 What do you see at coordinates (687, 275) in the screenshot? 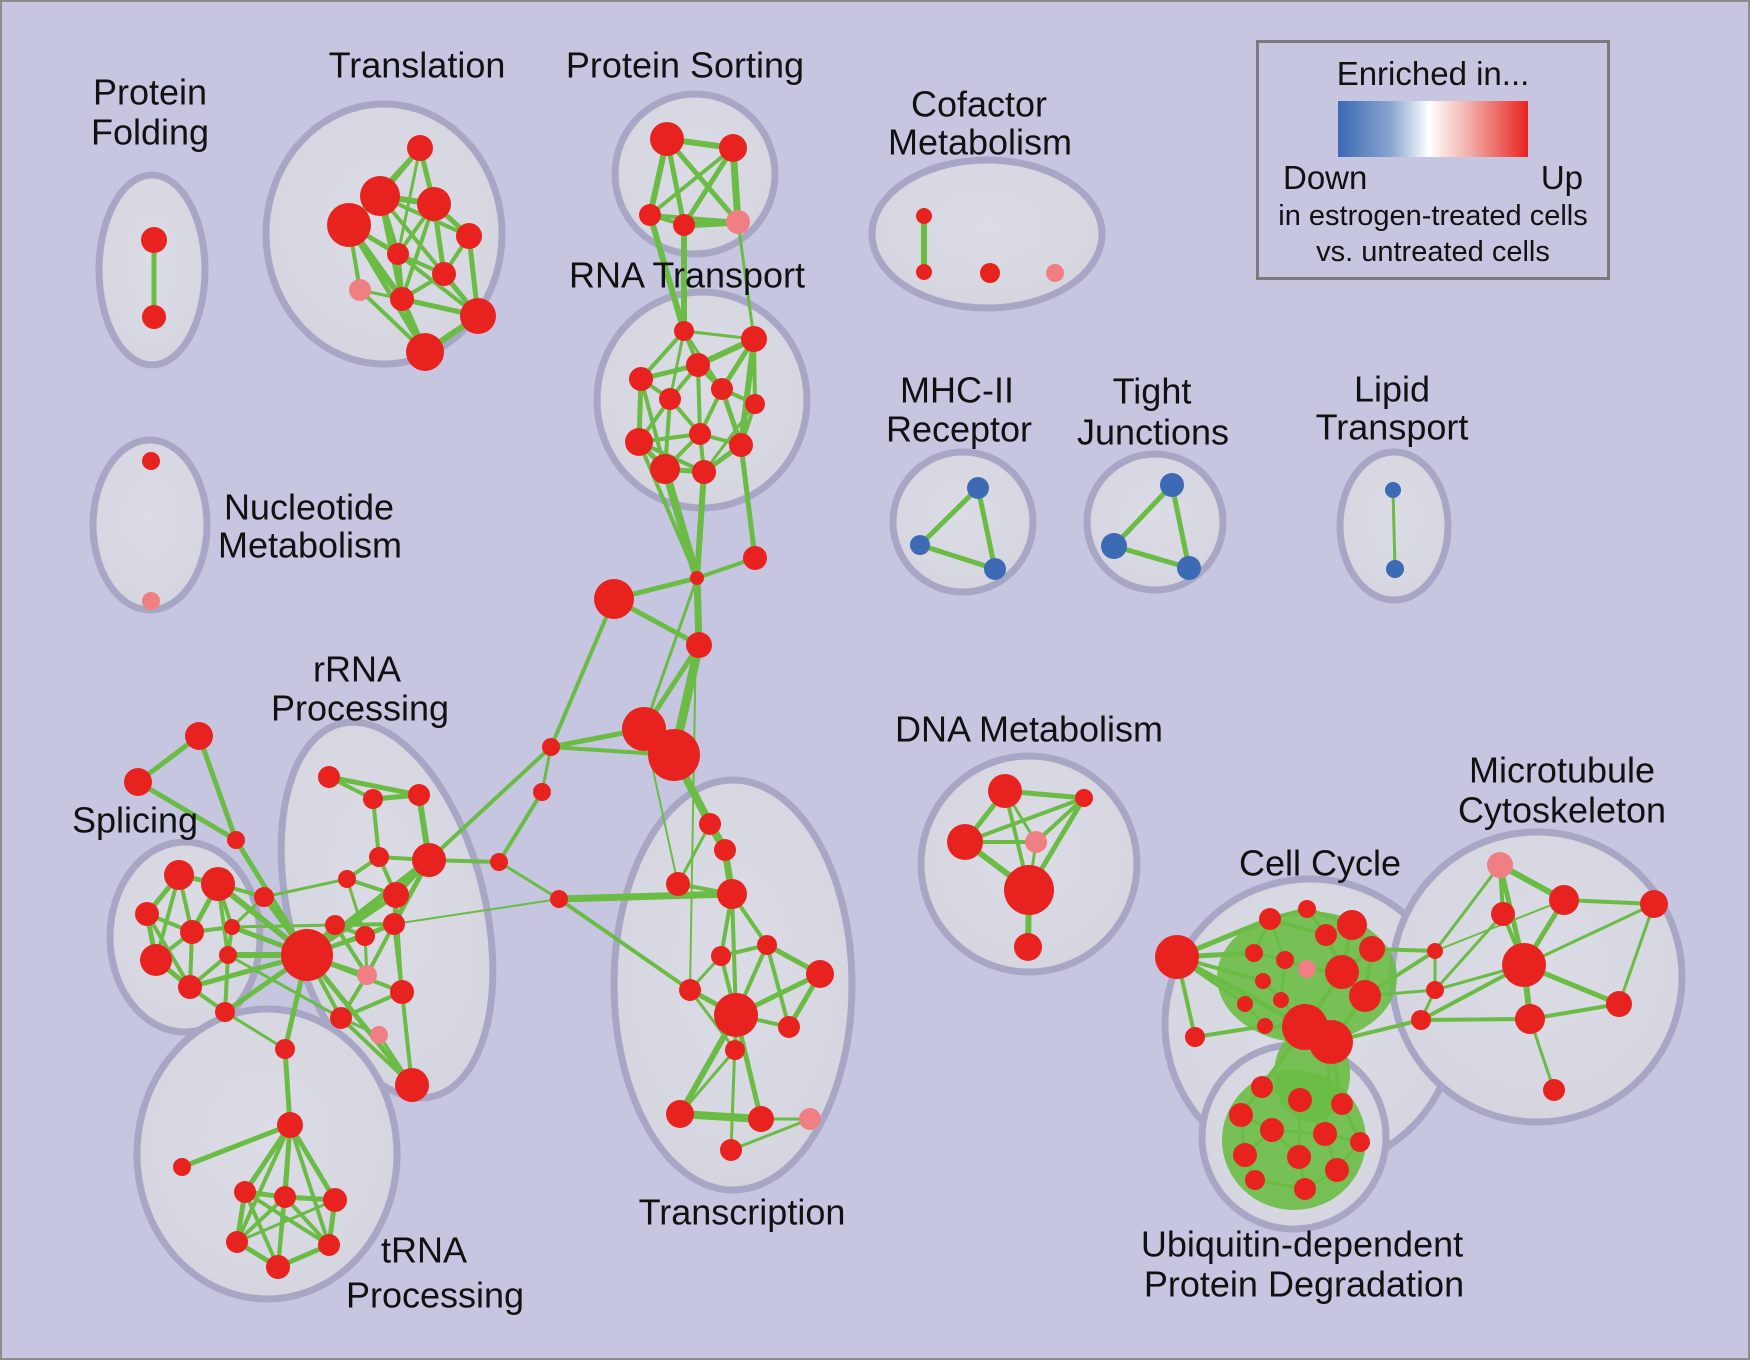
I see `cluster-label-rna-transport: RNA Transport` at bounding box center [687, 275].